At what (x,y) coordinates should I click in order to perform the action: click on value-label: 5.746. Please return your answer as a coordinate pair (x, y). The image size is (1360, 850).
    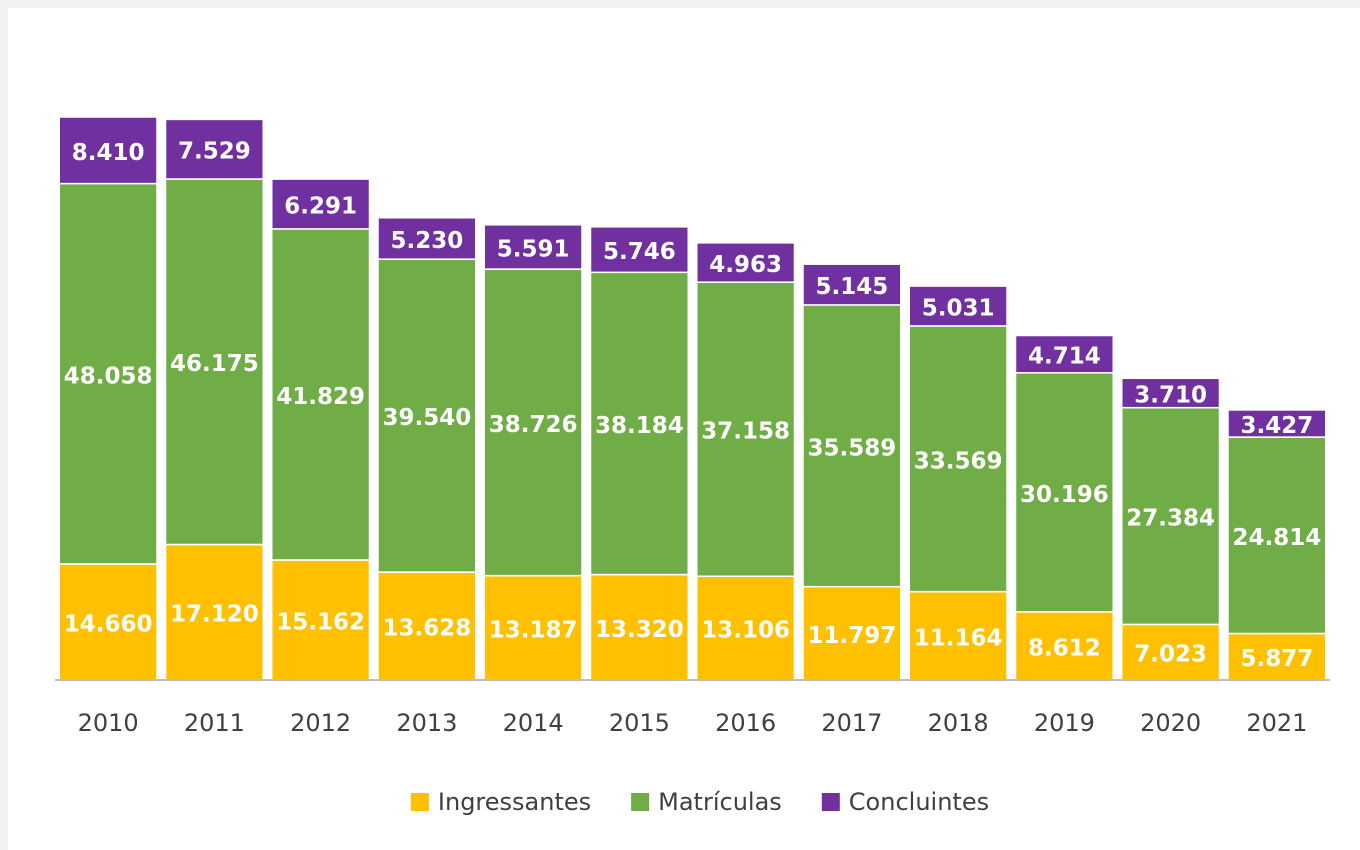
    Looking at the image, I should click on (639, 252).